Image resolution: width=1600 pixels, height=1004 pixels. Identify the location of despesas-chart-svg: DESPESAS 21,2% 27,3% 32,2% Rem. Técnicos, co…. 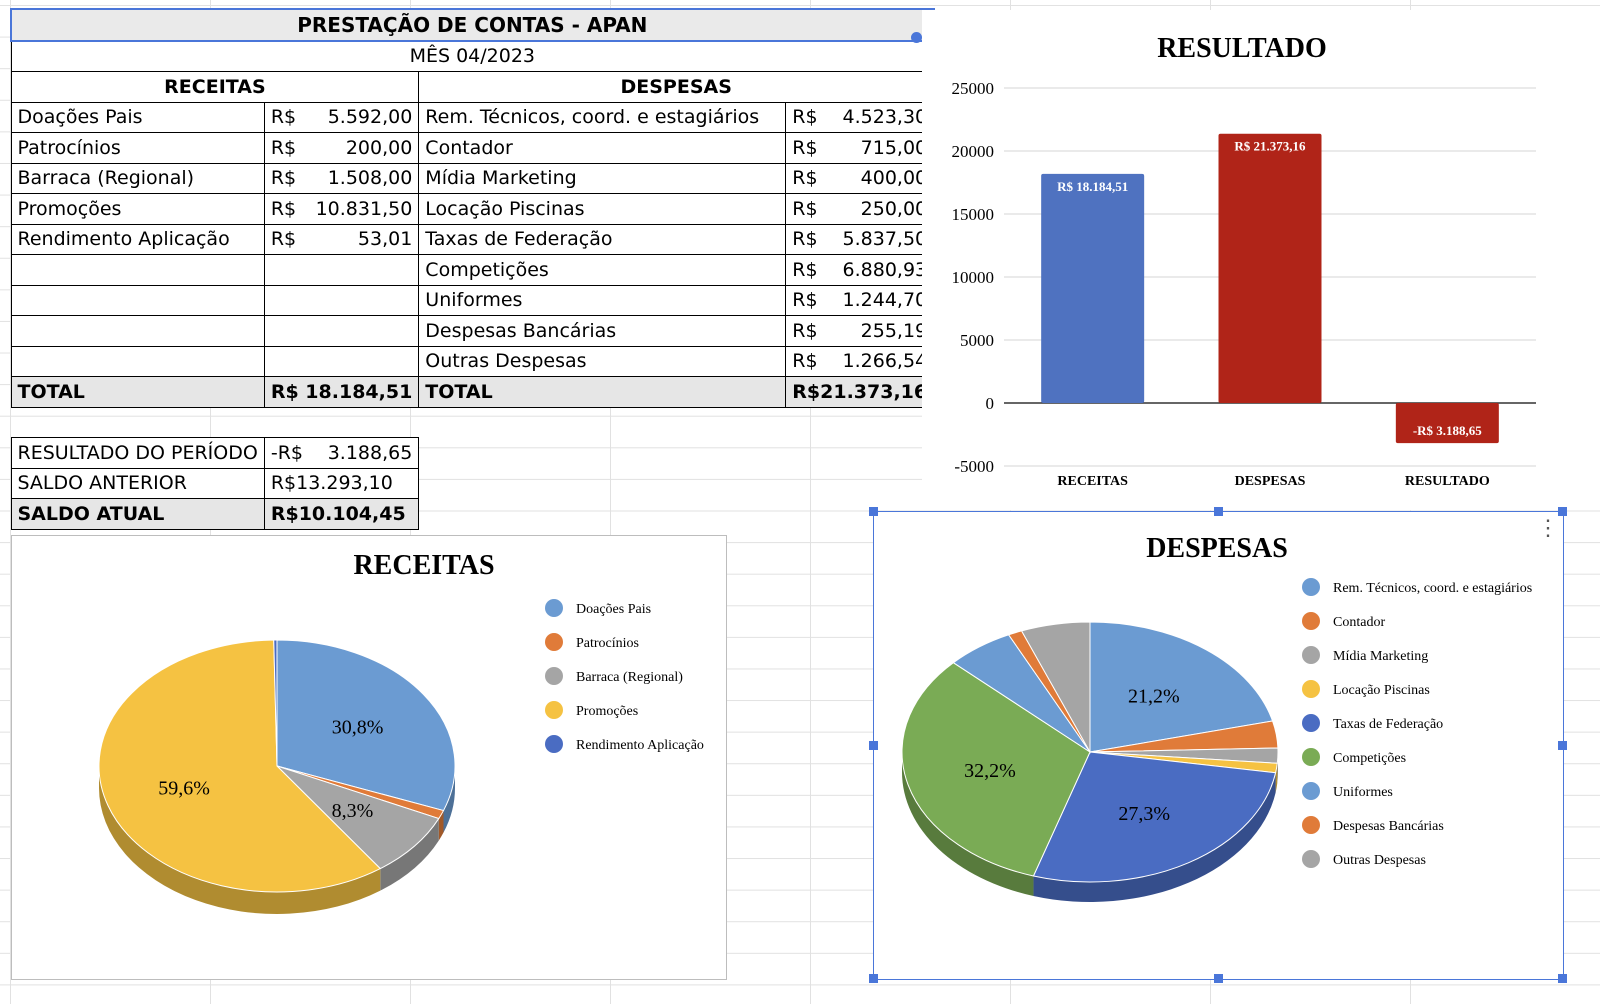
(1216, 717).